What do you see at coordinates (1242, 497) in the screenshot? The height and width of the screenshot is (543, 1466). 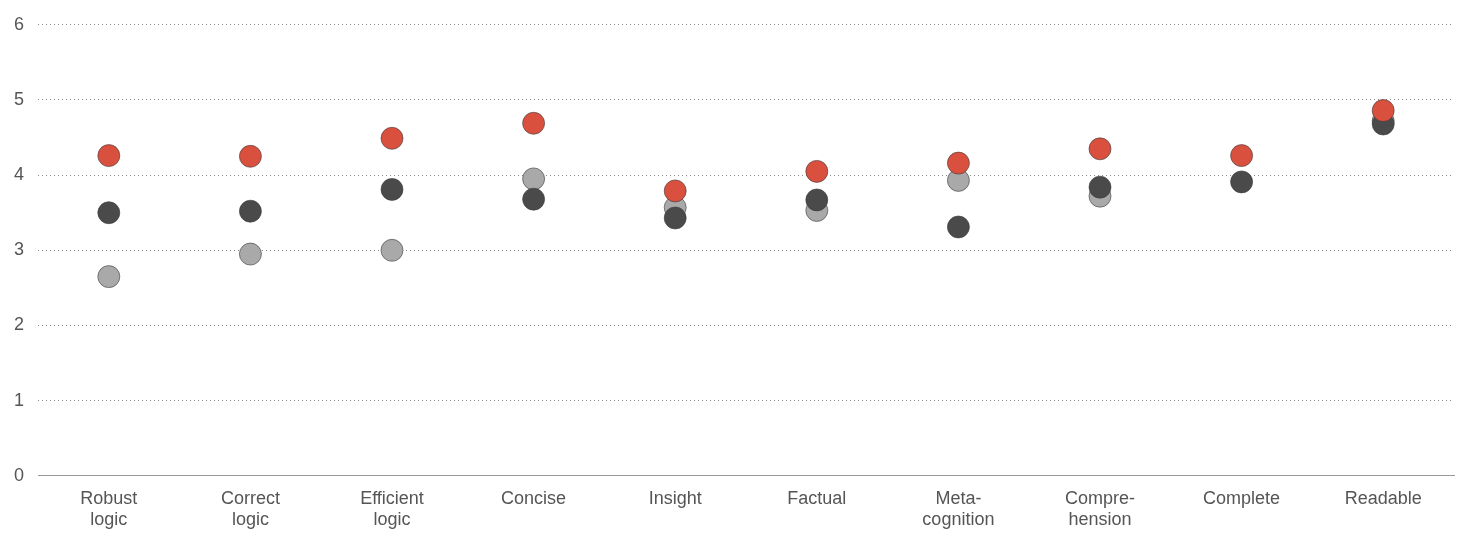 I see `x-tick-label: Complete` at bounding box center [1242, 497].